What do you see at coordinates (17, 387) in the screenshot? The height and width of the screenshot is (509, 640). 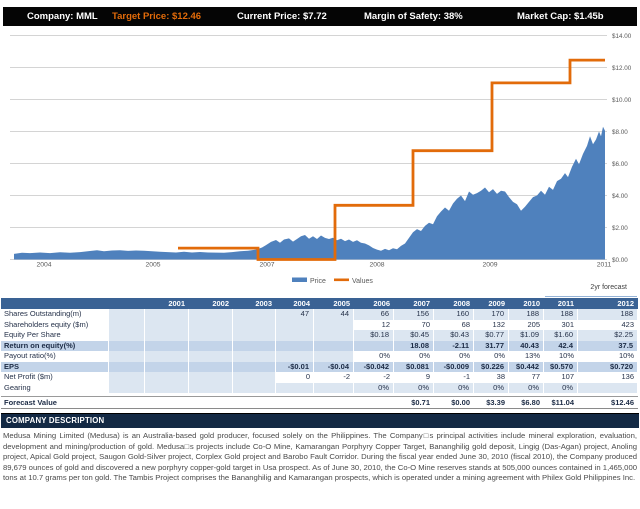 I see `row-label: Gearing` at bounding box center [17, 387].